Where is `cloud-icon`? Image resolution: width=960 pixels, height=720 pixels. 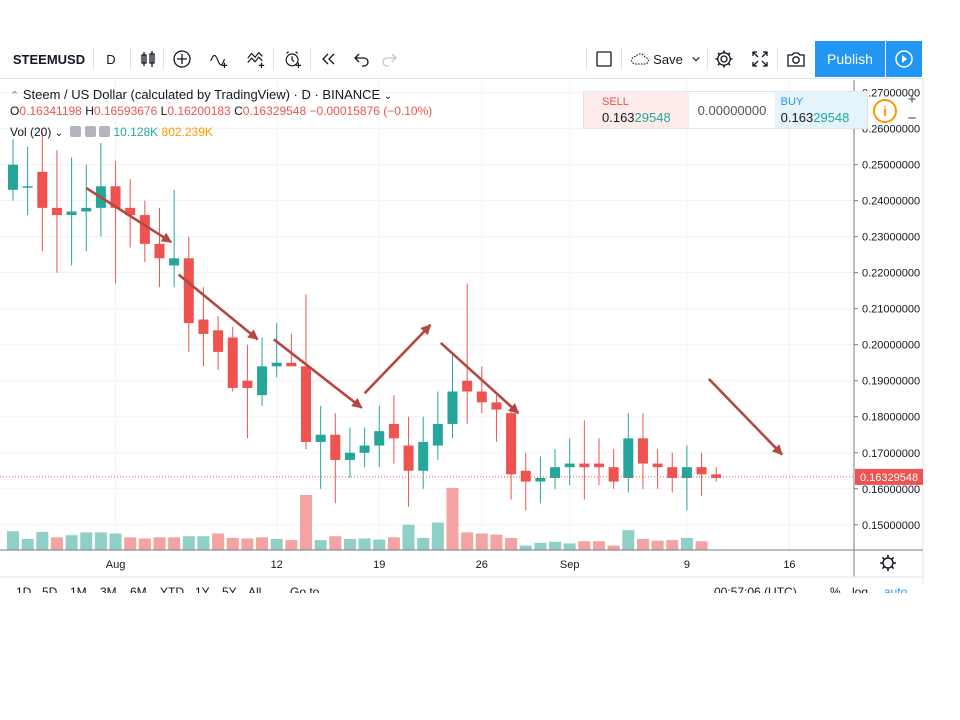 cloud-icon is located at coordinates (640, 59).